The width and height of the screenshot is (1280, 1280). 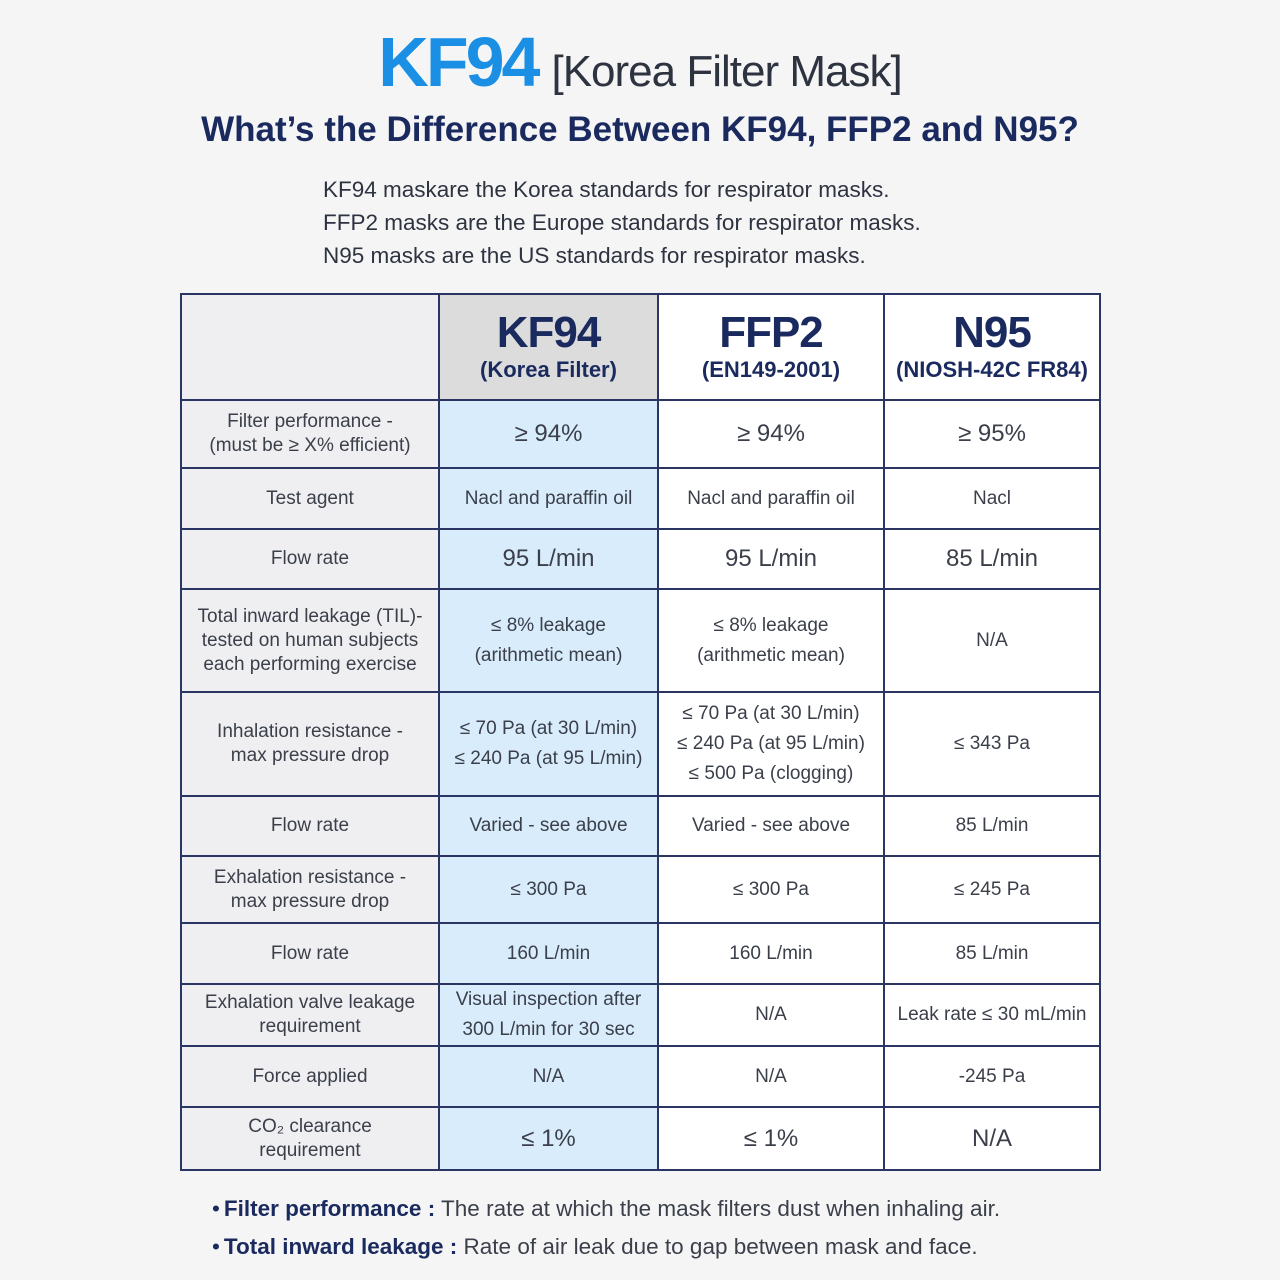 I want to click on cell-ffp2: ≥ 94%, so click(x=771, y=434).